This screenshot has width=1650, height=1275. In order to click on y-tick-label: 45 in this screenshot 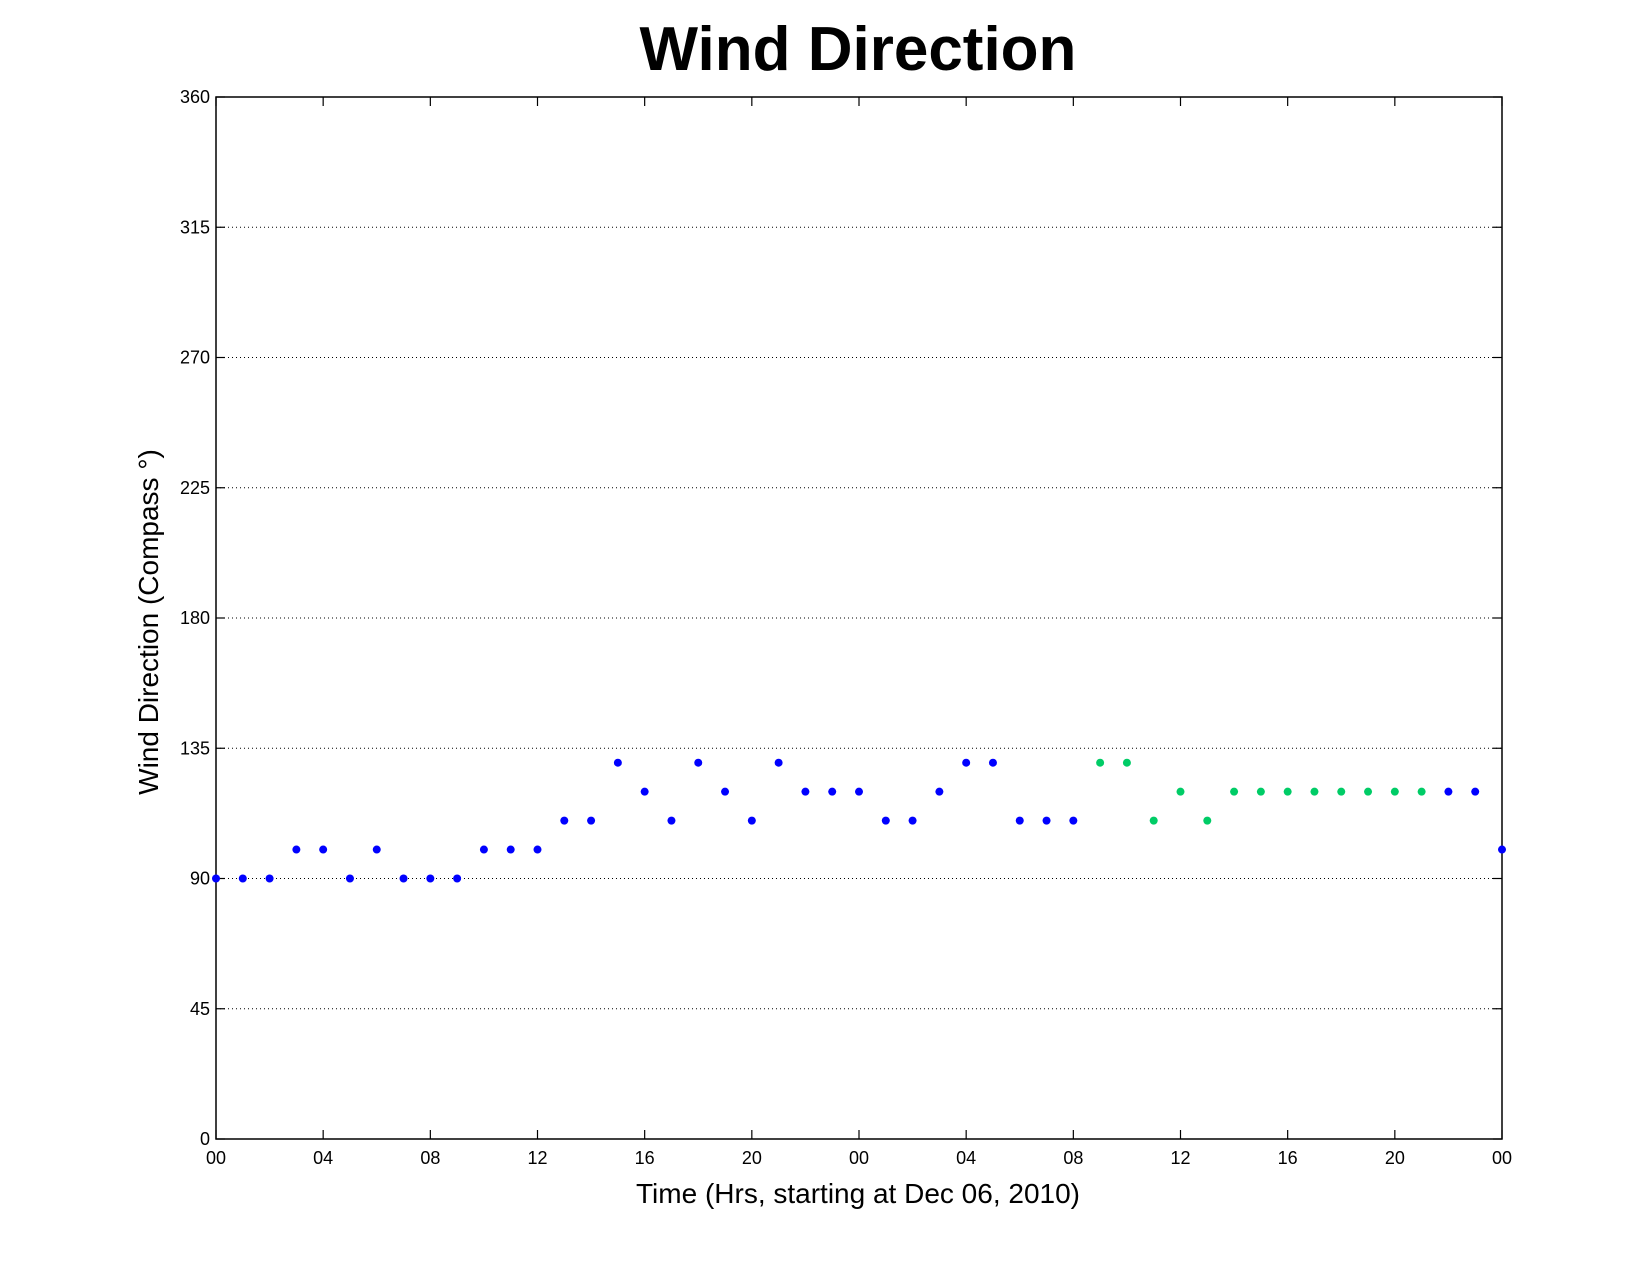, I will do `click(200, 1009)`.